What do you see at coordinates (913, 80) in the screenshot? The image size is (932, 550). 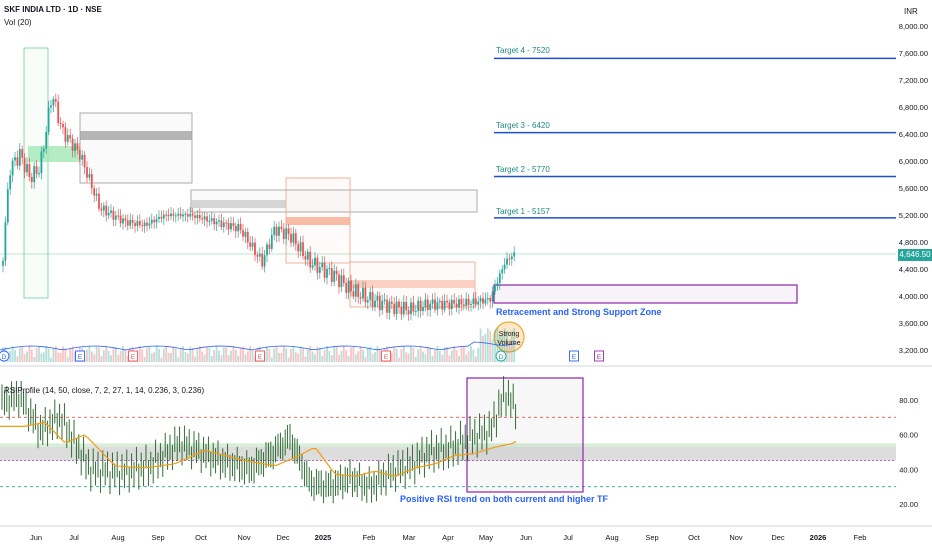 I see `price-tick-label: 7,200.00` at bounding box center [913, 80].